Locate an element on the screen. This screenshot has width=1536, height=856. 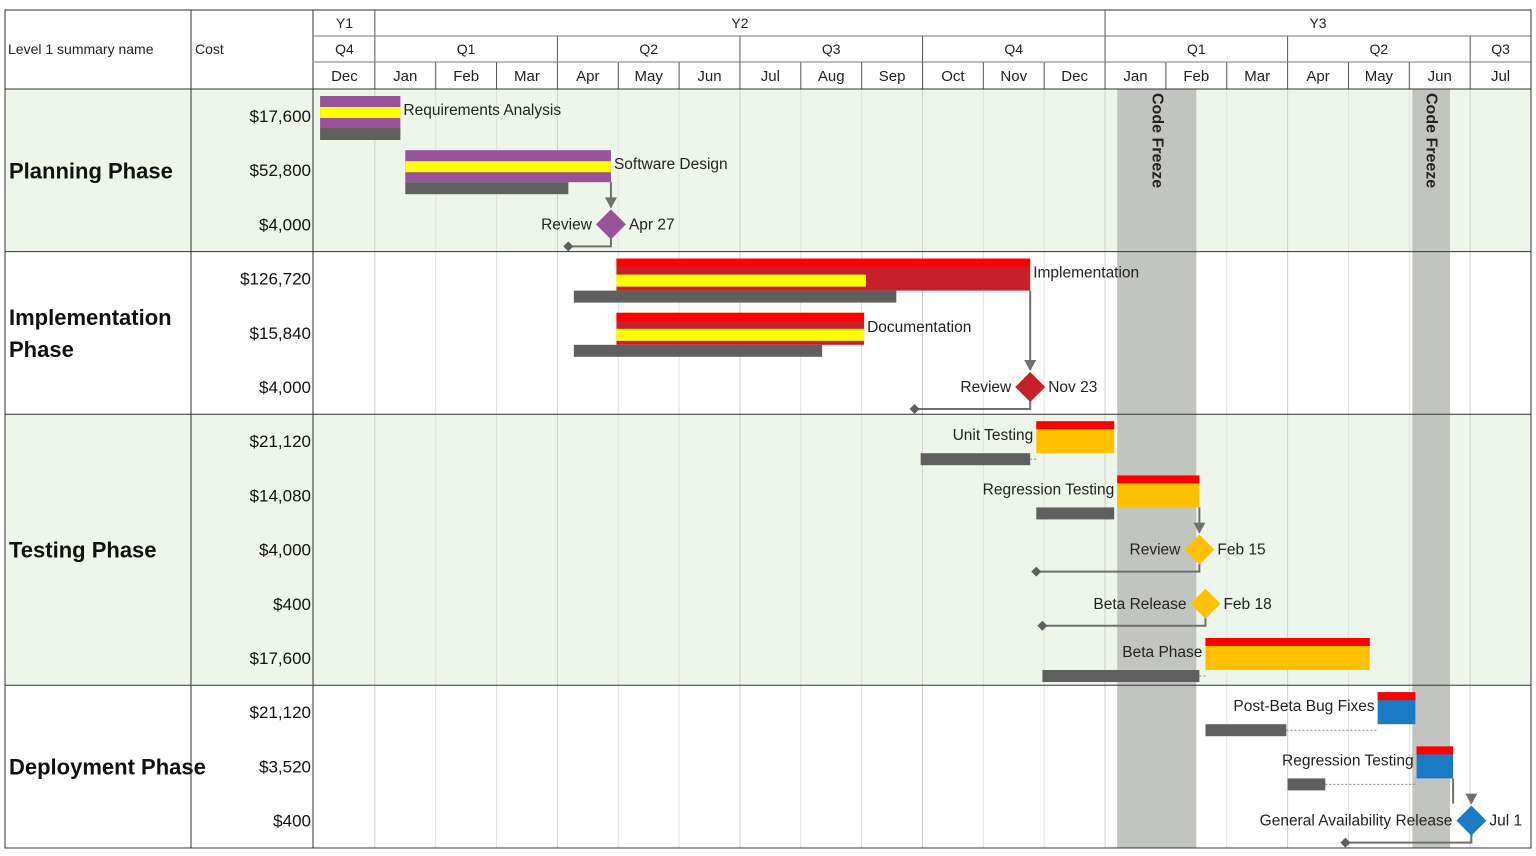
task-label: Documentation is located at coordinates (919, 327).